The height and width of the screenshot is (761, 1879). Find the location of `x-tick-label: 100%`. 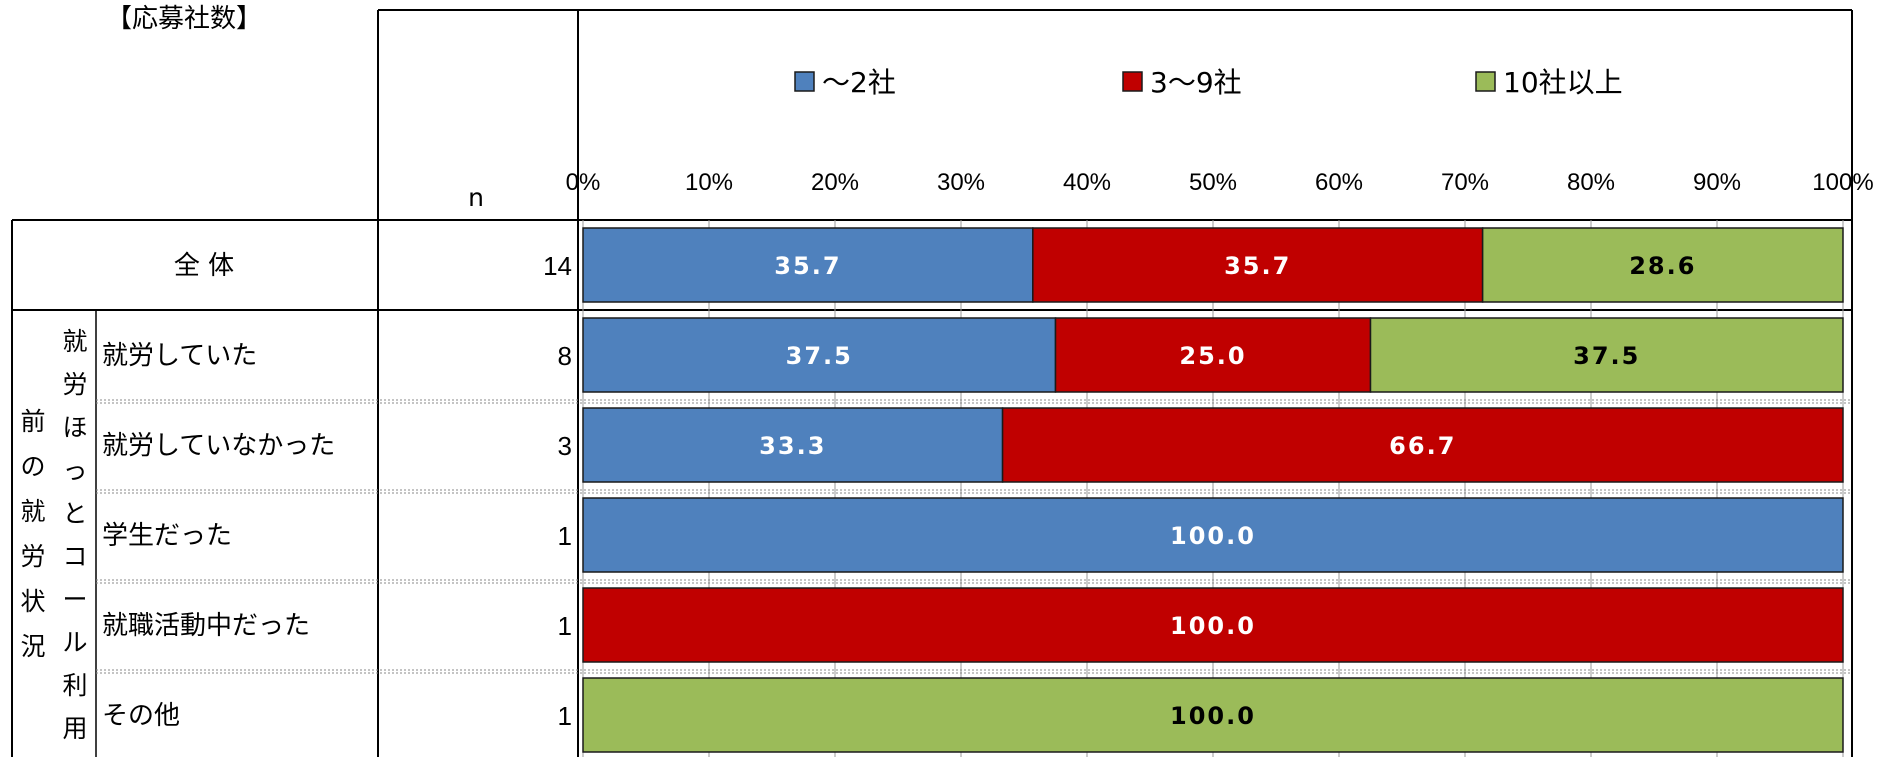

x-tick-label: 100% is located at coordinates (1842, 182).